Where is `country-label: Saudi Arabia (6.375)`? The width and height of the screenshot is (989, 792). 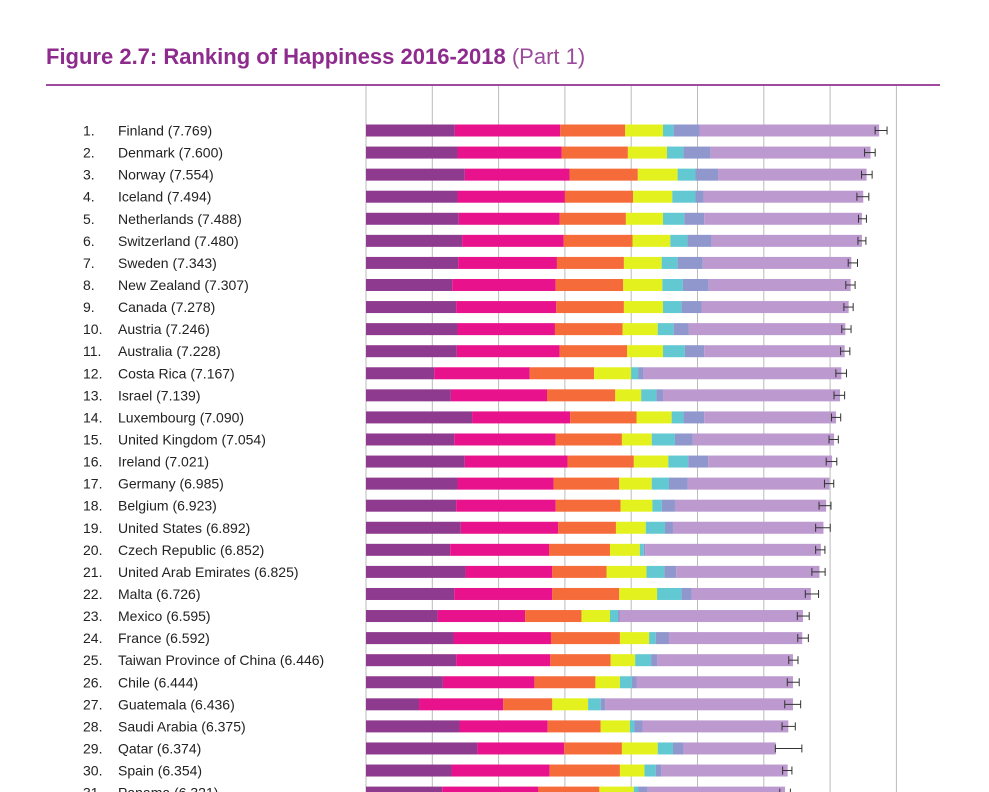 country-label: Saudi Arabia (6.375) is located at coordinates (182, 726).